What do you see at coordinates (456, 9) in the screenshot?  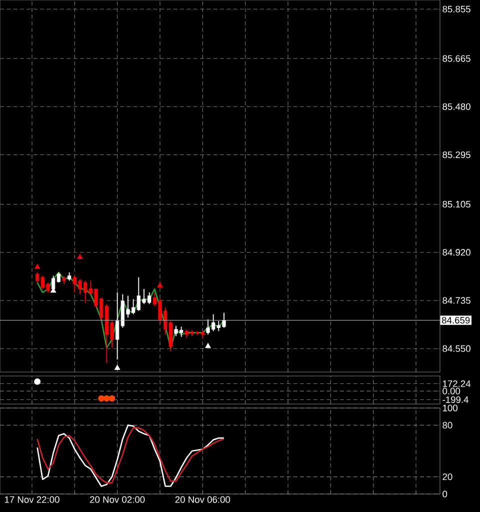 I see `y-tick-label: 85.855` at bounding box center [456, 9].